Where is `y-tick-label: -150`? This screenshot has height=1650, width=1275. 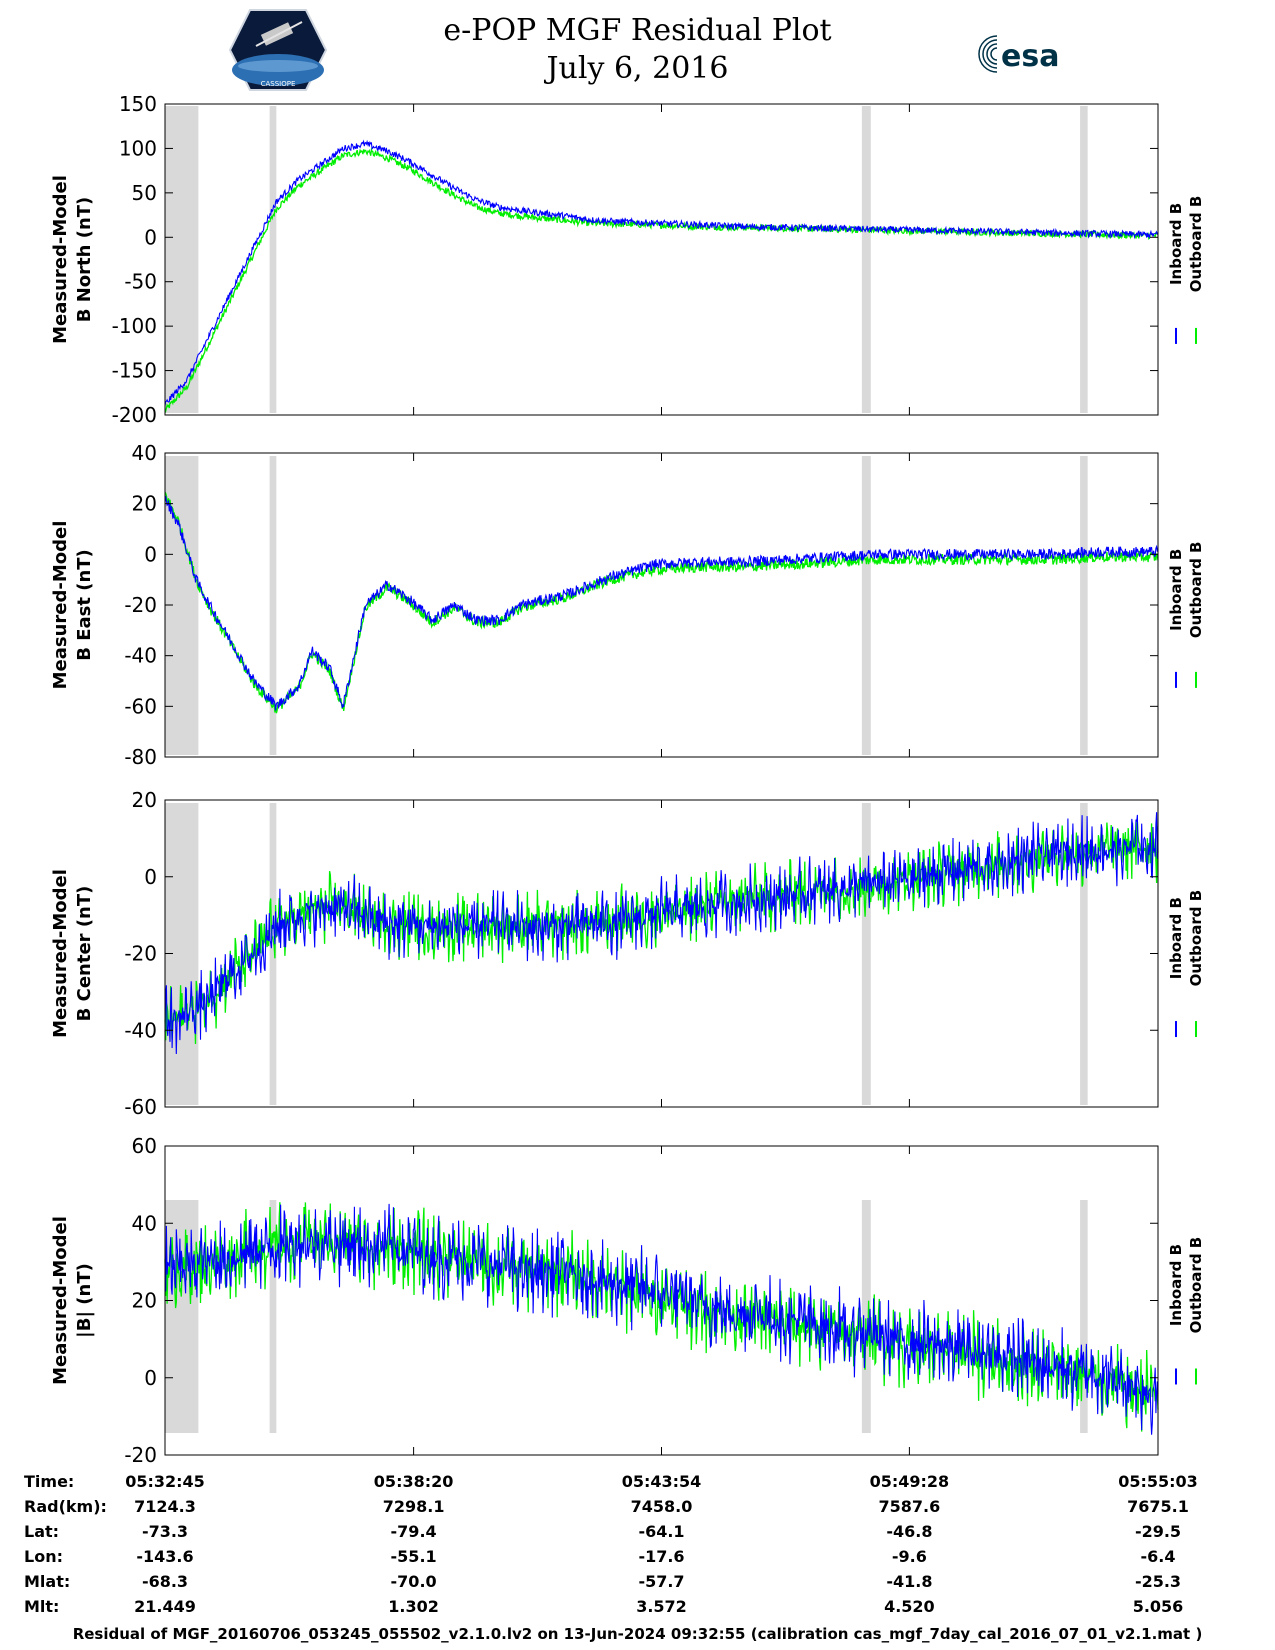 y-tick-label: -150 is located at coordinates (134, 371).